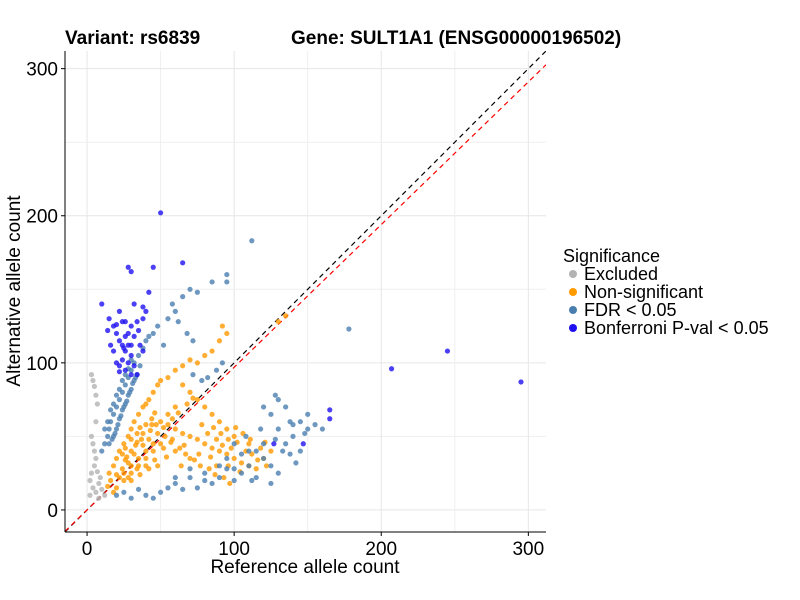 Image resolution: width=800 pixels, height=600 pixels. Describe the element at coordinates (305, 567) in the screenshot. I see `x-axis-label: Reference allele count` at that location.